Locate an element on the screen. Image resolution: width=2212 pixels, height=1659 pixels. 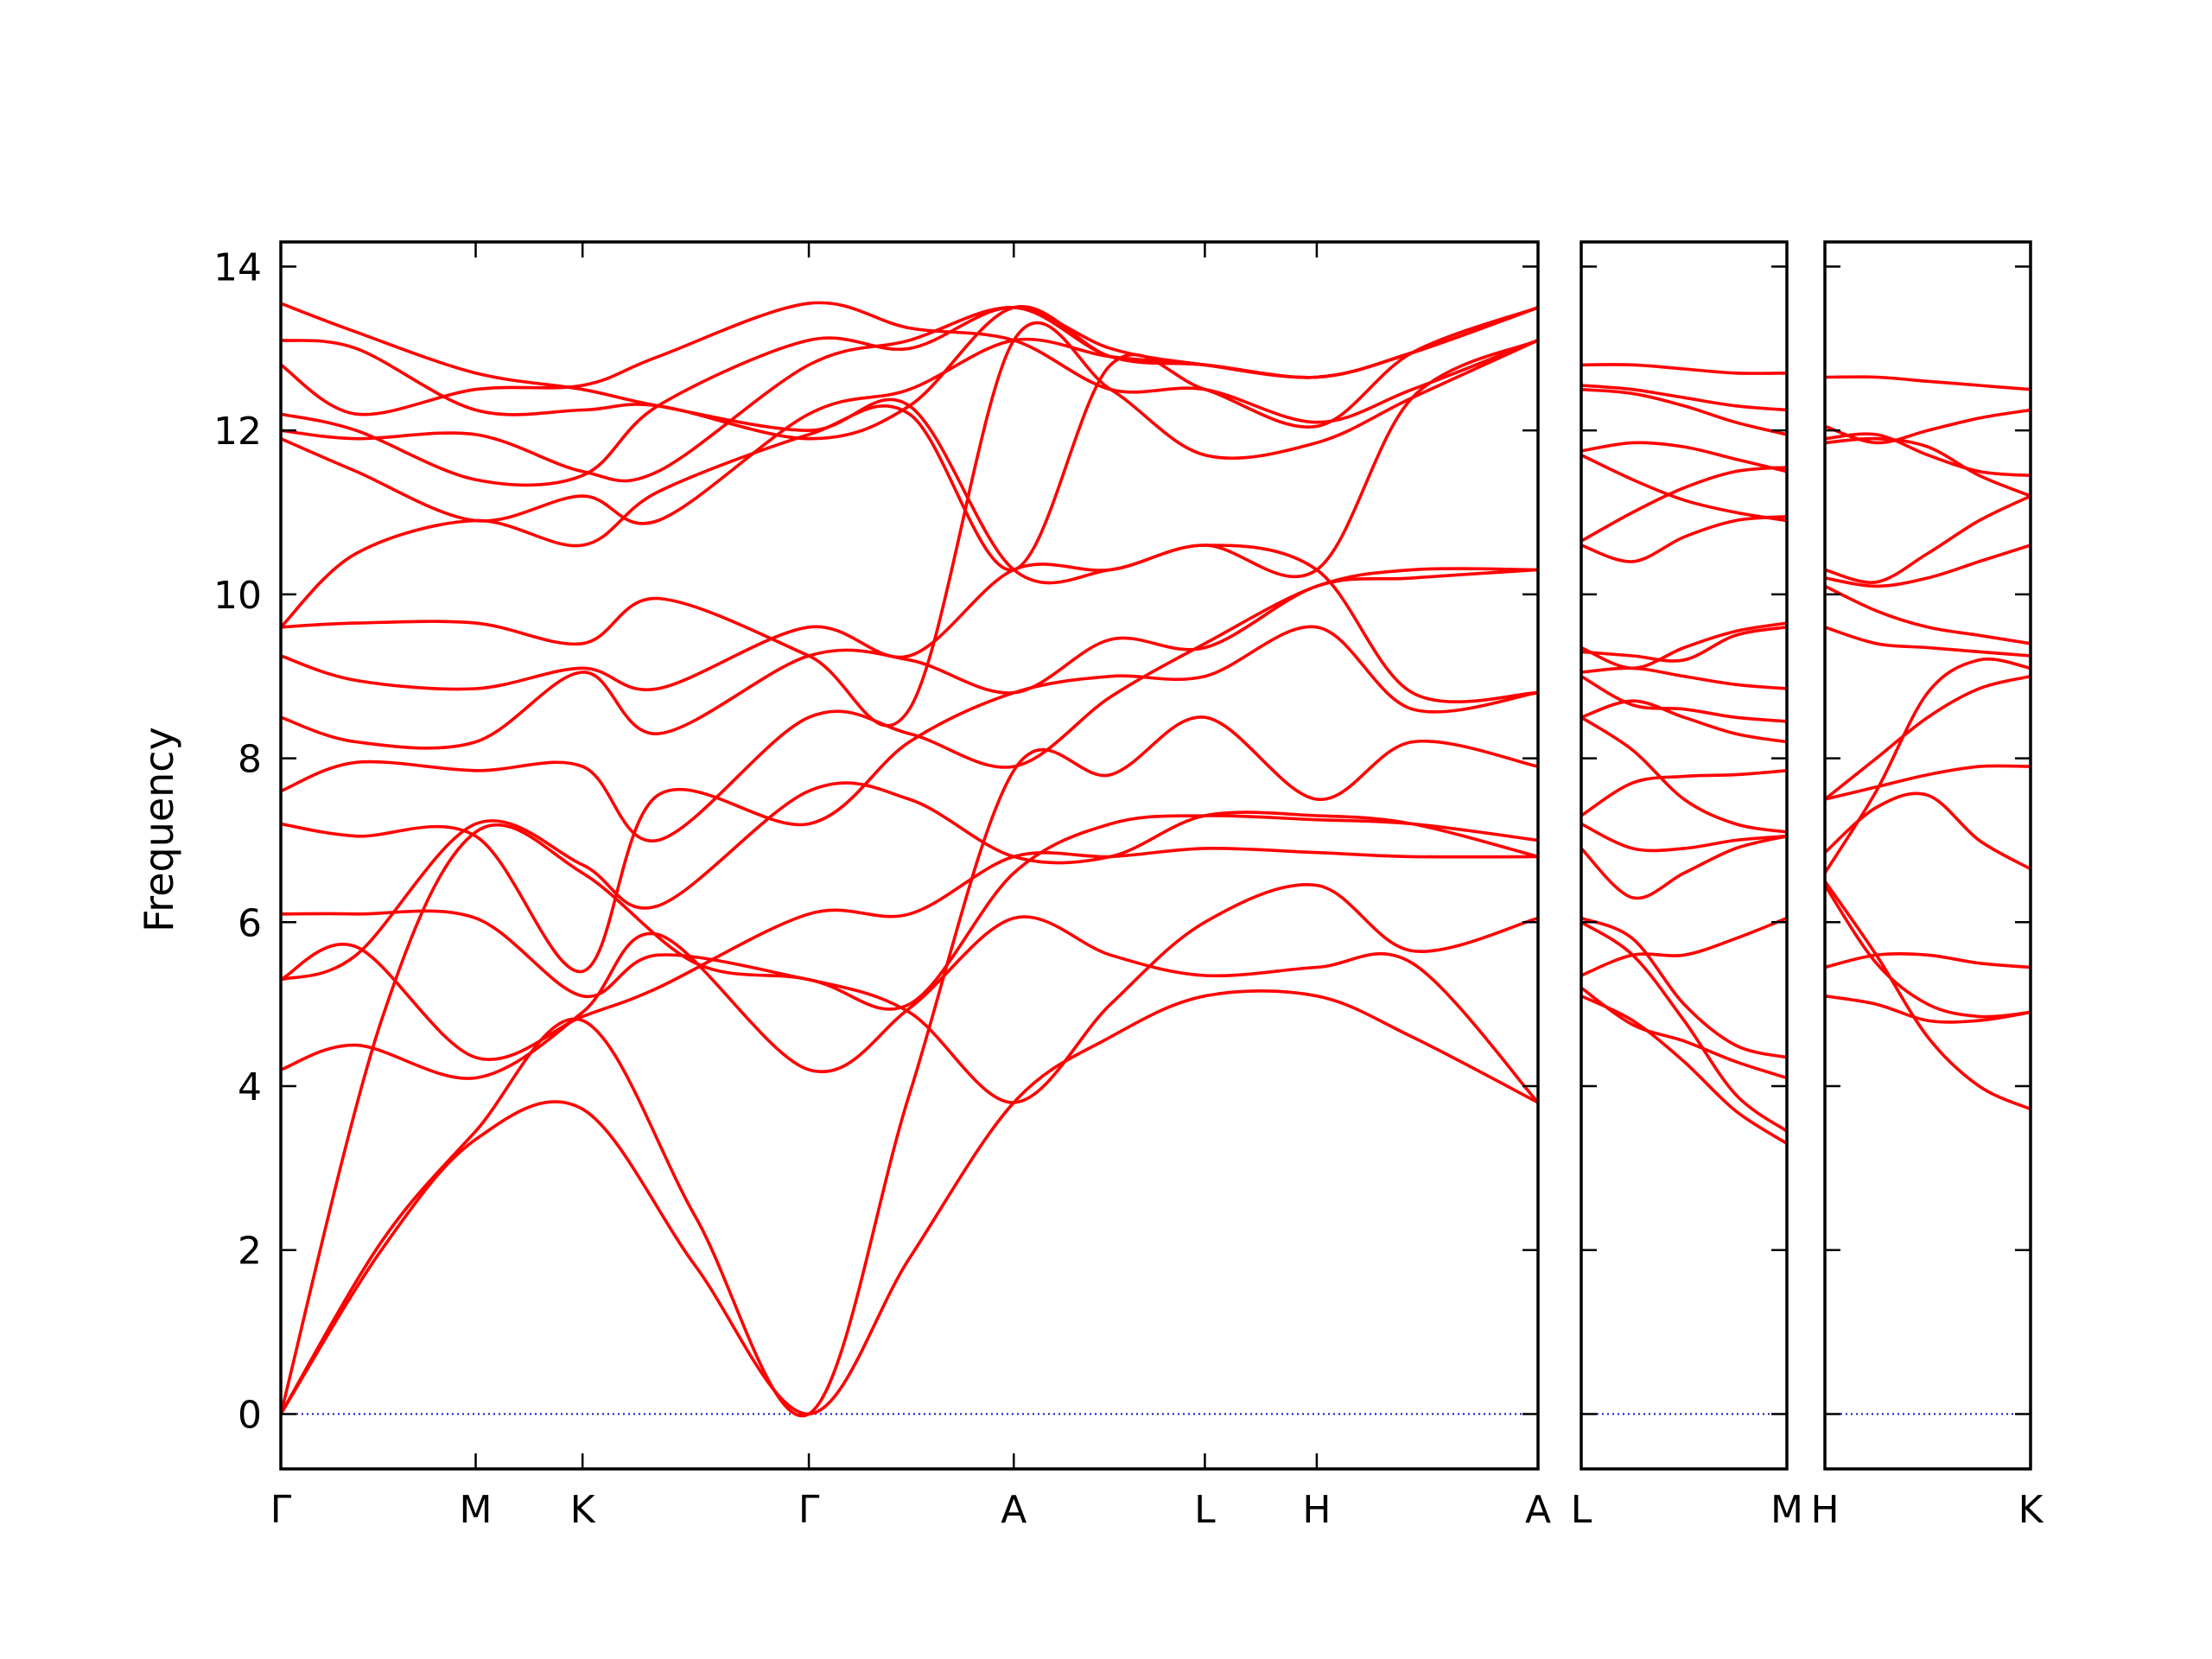
y-tick-label: 0 is located at coordinates (250, 1415).